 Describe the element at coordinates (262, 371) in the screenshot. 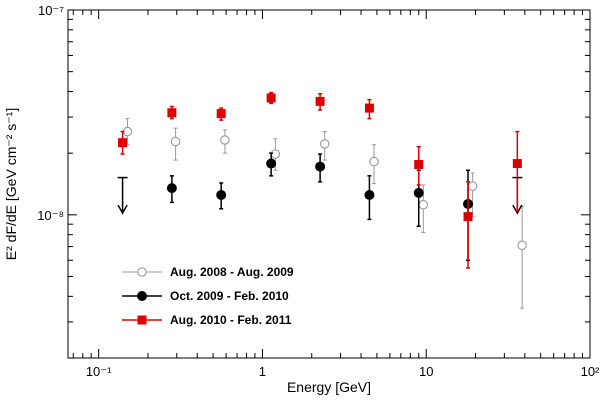

I see `x-tick-label: 1` at that location.